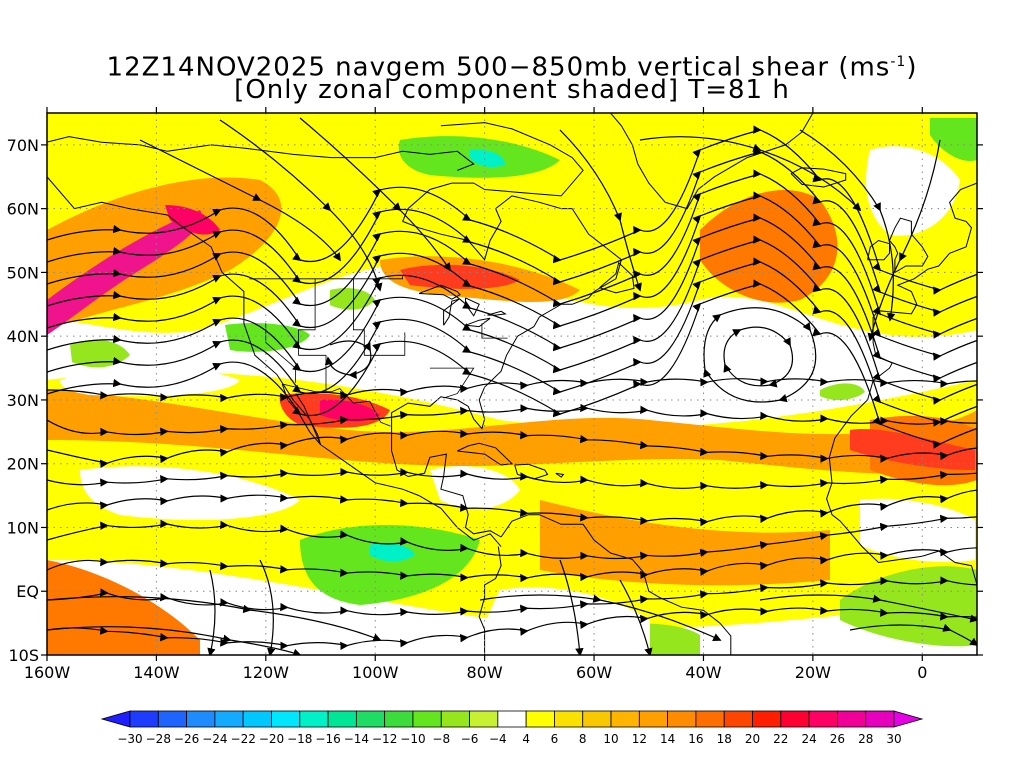 This screenshot has height=768, width=1024. What do you see at coordinates (922, 672) in the screenshot?
I see `lon-tick-label: 0` at bounding box center [922, 672].